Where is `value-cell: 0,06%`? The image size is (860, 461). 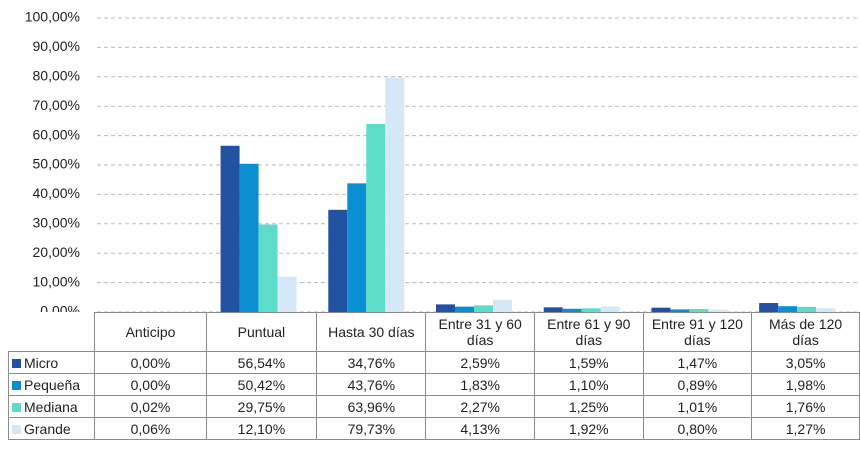
value-cell: 0,06% is located at coordinates (150, 428).